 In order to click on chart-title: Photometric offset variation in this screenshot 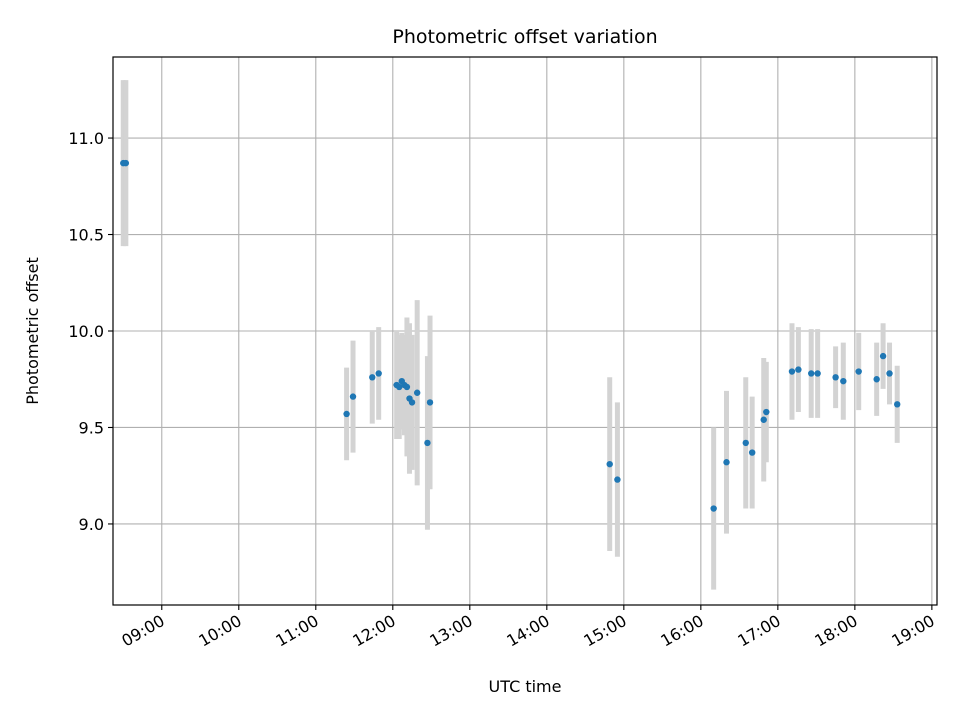, I will do `click(524, 37)`.